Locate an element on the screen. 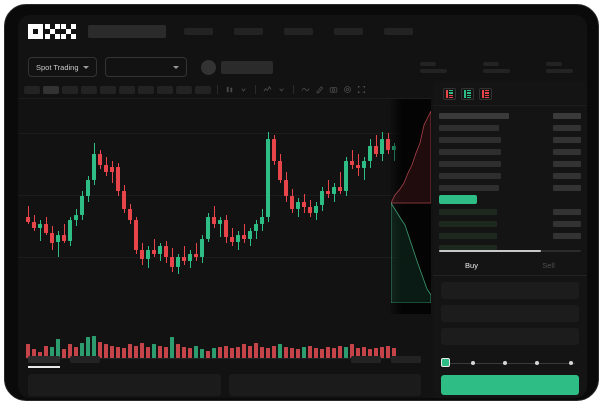  indicator-icon is located at coordinates (267, 89).